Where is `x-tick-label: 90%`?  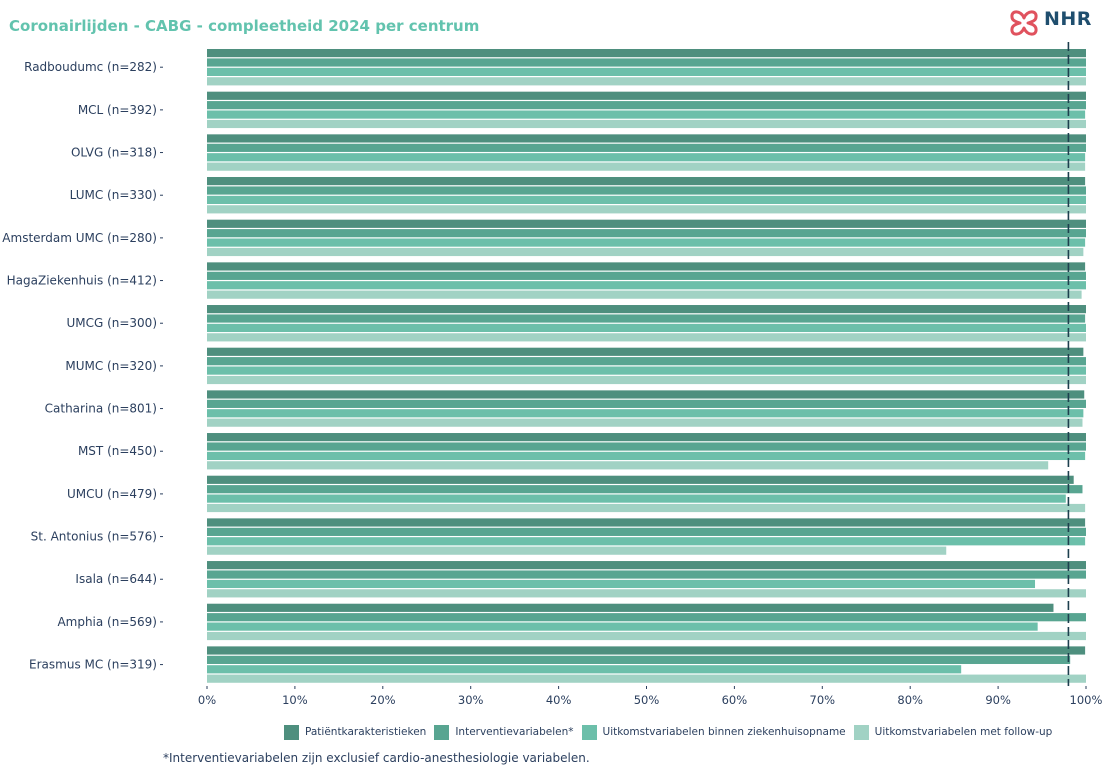 x-tick-label: 90% is located at coordinates (998, 700).